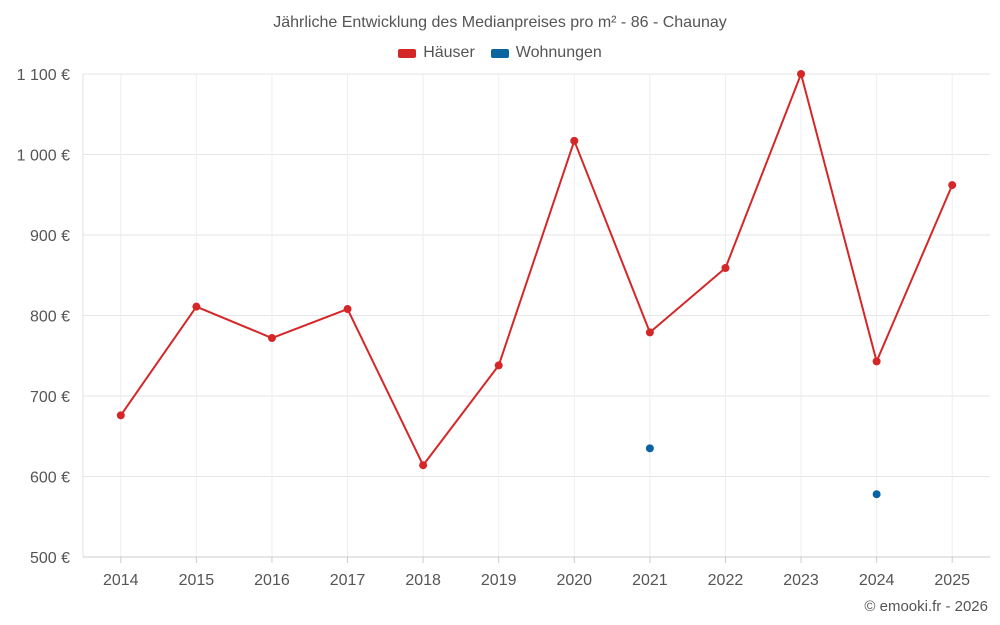 The image size is (1000, 625). I want to click on data-point-haeuser-2020, so click(574, 140).